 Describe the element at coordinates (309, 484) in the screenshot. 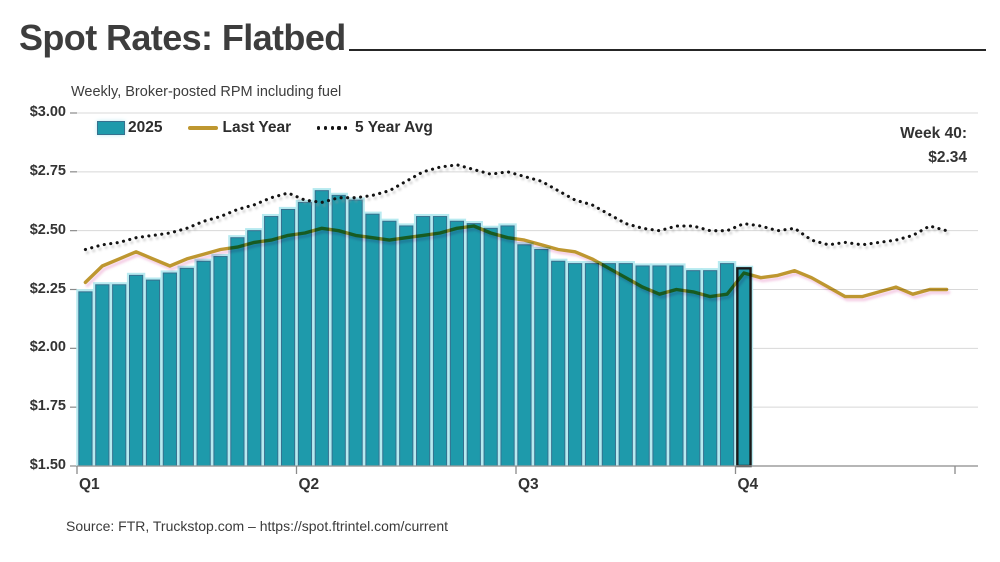

I see `x-axis-label-q2: Q2` at that location.